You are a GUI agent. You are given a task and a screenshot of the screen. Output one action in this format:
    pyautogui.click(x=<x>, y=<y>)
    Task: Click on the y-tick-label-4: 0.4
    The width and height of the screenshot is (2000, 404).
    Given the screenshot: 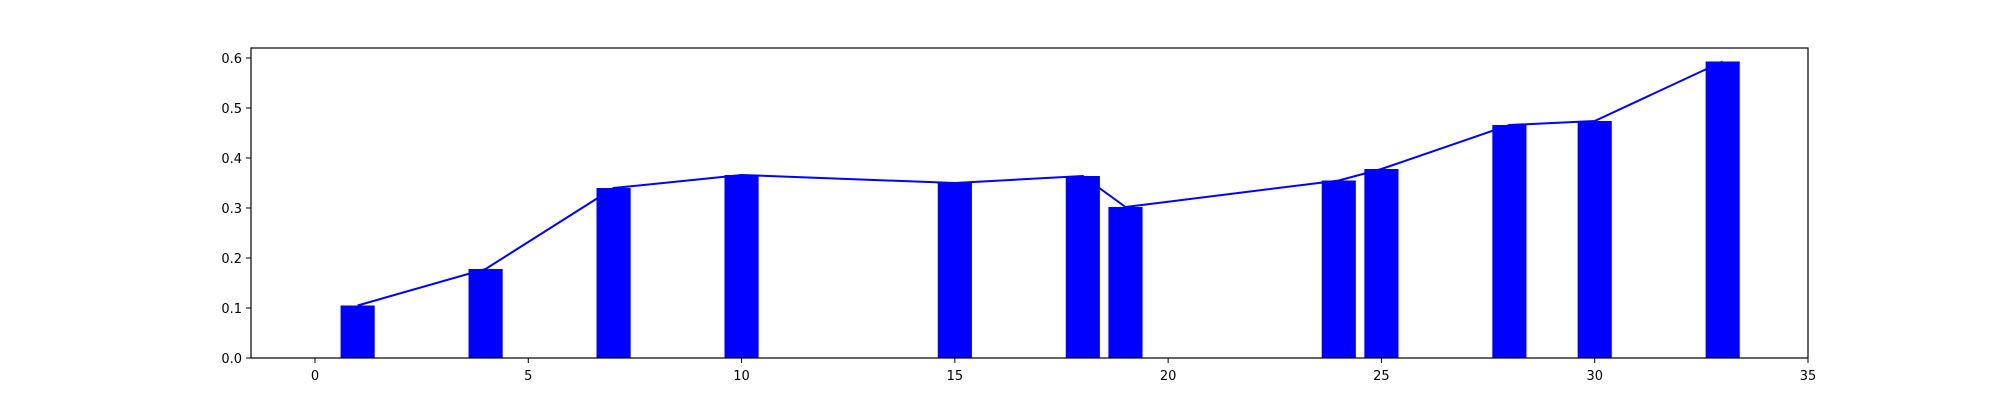 What is the action you would take?
    pyautogui.click(x=231, y=159)
    